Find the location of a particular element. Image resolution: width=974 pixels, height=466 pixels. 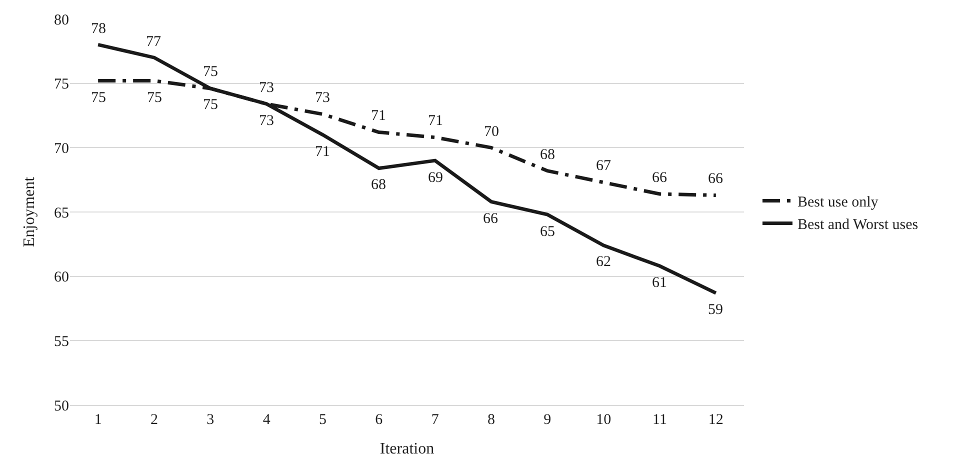

data-label: 59 is located at coordinates (715, 310).